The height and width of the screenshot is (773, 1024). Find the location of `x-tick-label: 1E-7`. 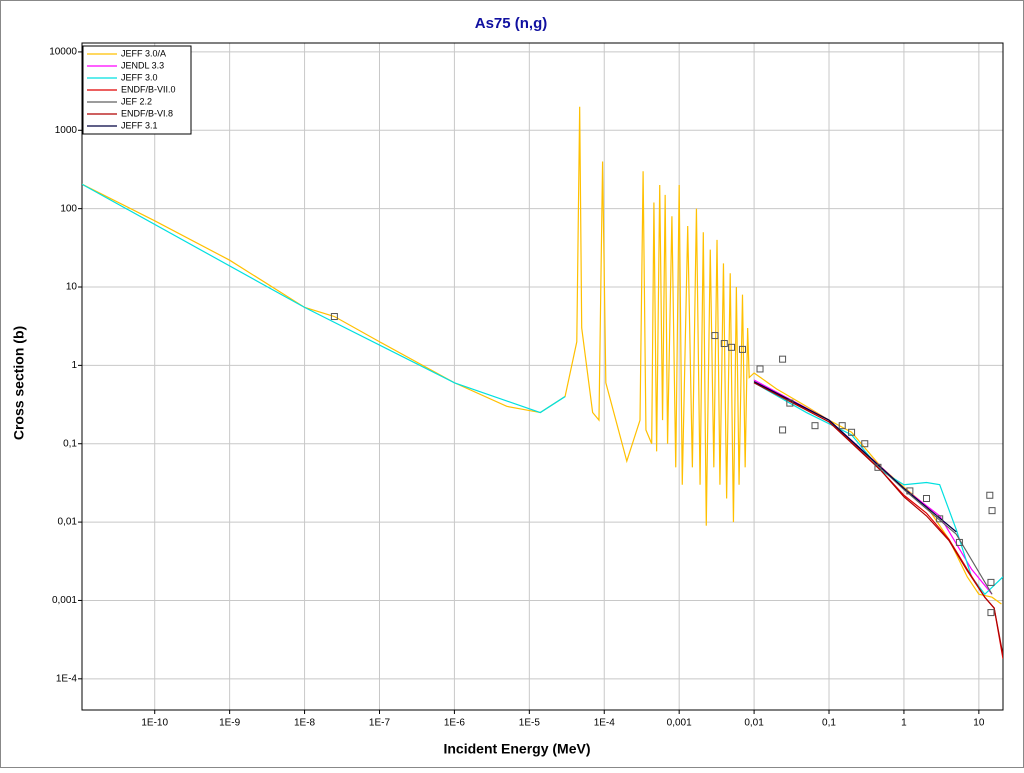

x-tick-label: 1E-7 is located at coordinates (380, 723).